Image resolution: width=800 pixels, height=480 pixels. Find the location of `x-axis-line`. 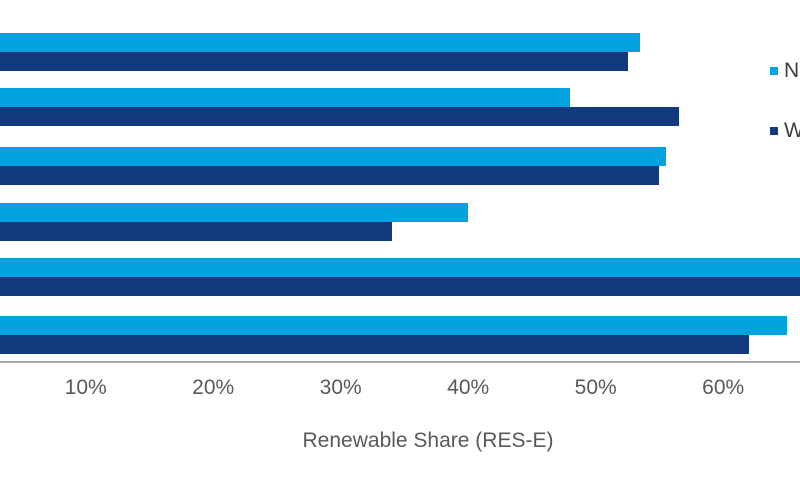

x-axis-line is located at coordinates (400, 362).